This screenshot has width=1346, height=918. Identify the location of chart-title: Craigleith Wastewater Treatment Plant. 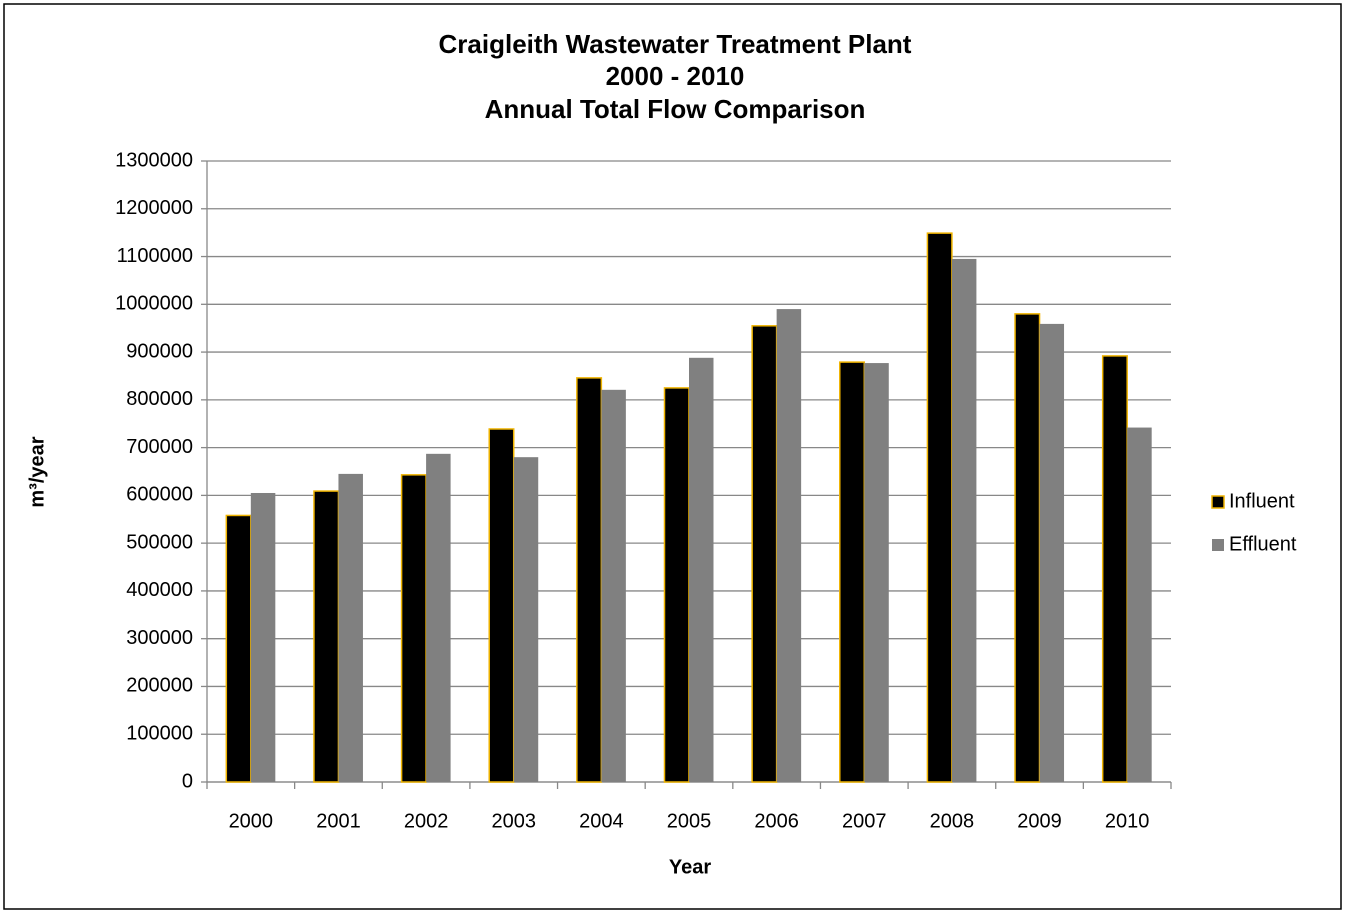
(675, 44).